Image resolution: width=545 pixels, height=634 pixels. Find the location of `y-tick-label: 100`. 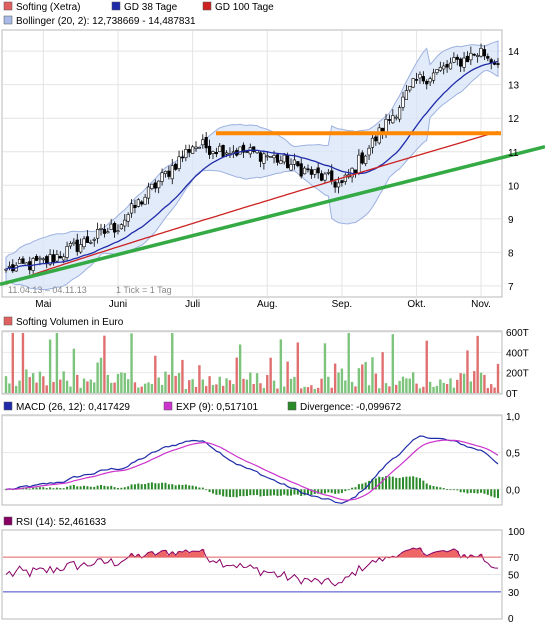

y-tick-label: 100 is located at coordinates (516, 532).